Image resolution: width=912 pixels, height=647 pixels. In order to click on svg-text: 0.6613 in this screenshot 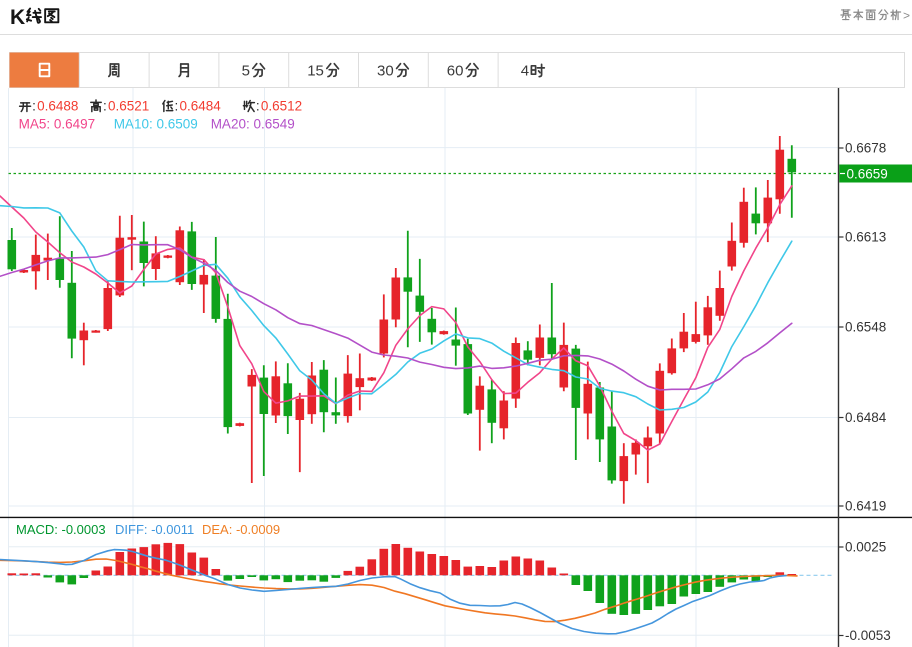, I will do `click(865, 237)`.